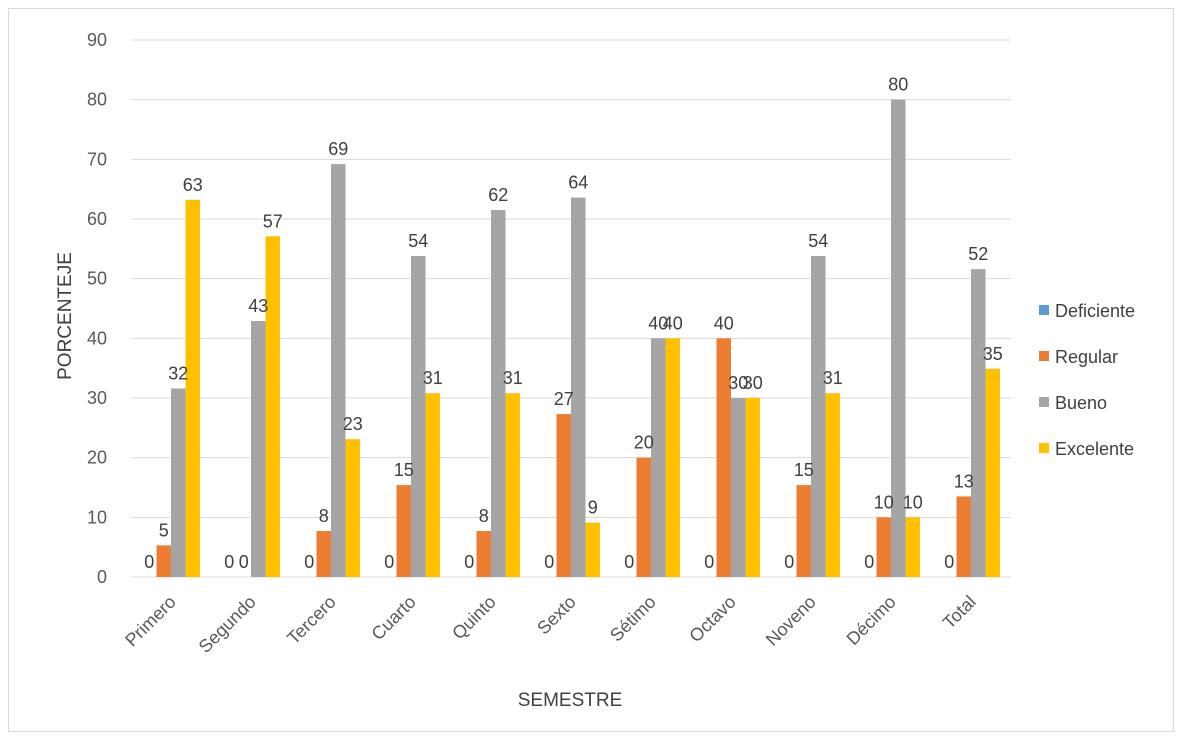 The image size is (1182, 740). Describe the element at coordinates (418, 241) in the screenshot. I see `data-label: 54` at that location.